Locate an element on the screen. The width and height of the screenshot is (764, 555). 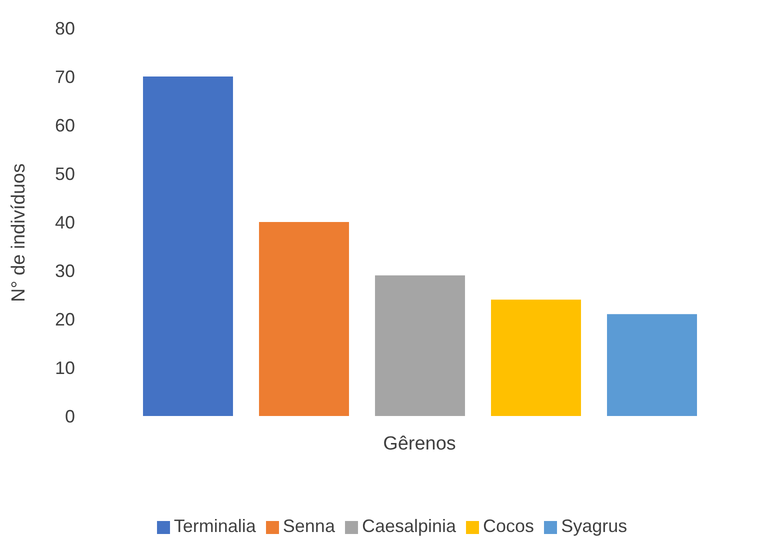
y-tick-label: 80 is located at coordinates (64, 28).